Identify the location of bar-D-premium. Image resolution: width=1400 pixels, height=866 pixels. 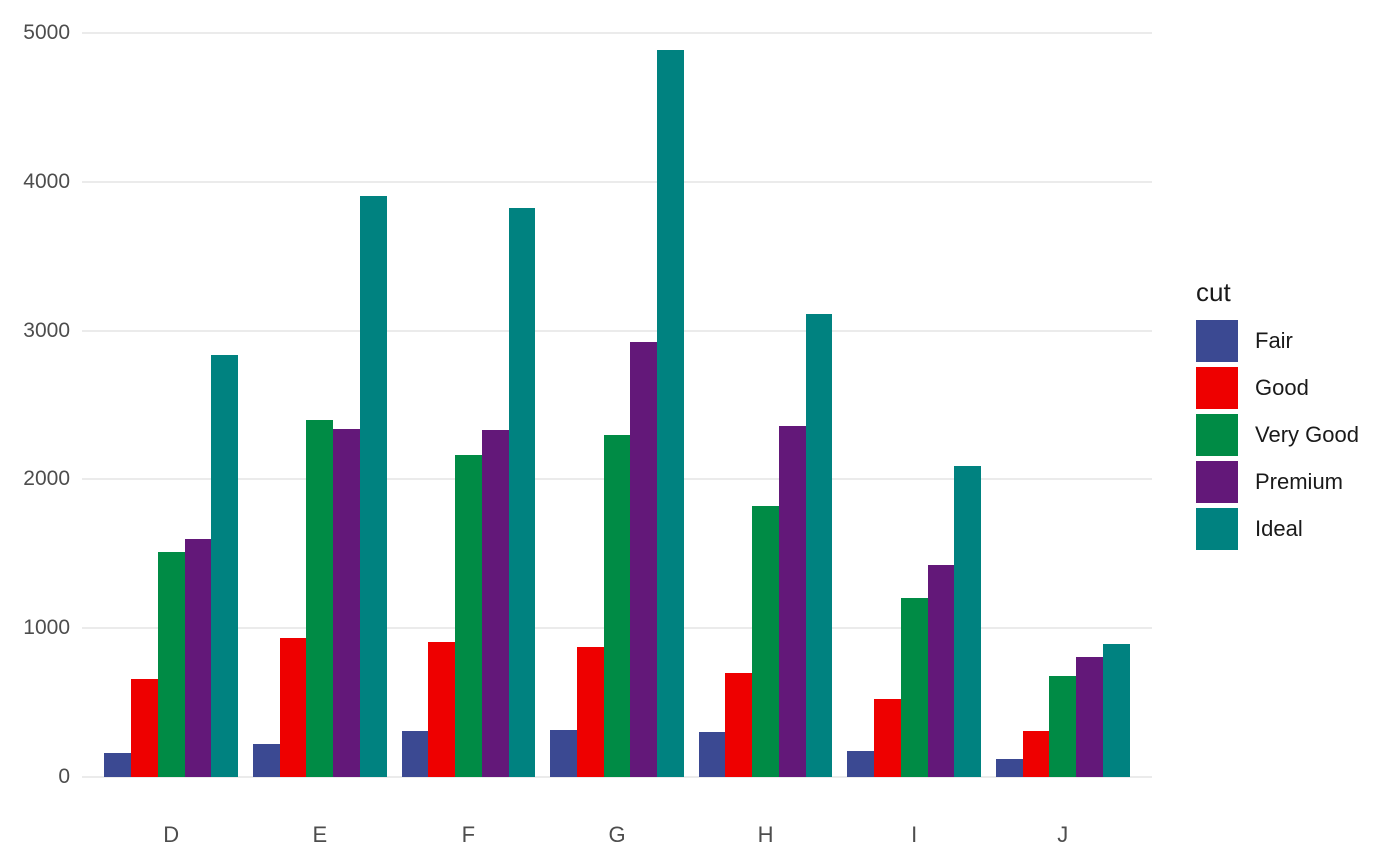
(198, 657).